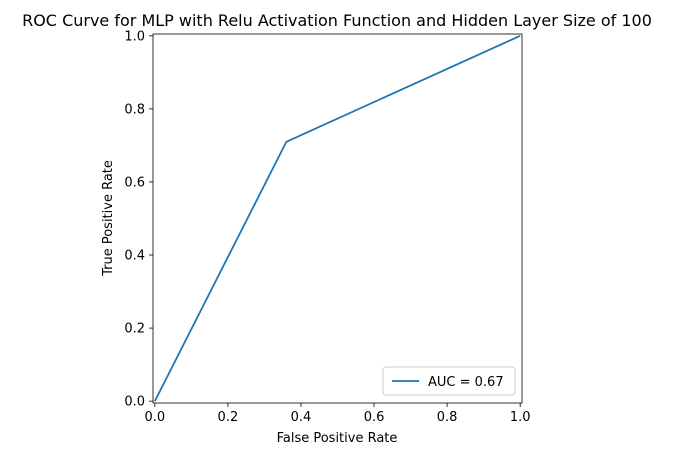 The width and height of the screenshot is (673, 455). I want to click on y-tick-label: 0.8, so click(134, 109).